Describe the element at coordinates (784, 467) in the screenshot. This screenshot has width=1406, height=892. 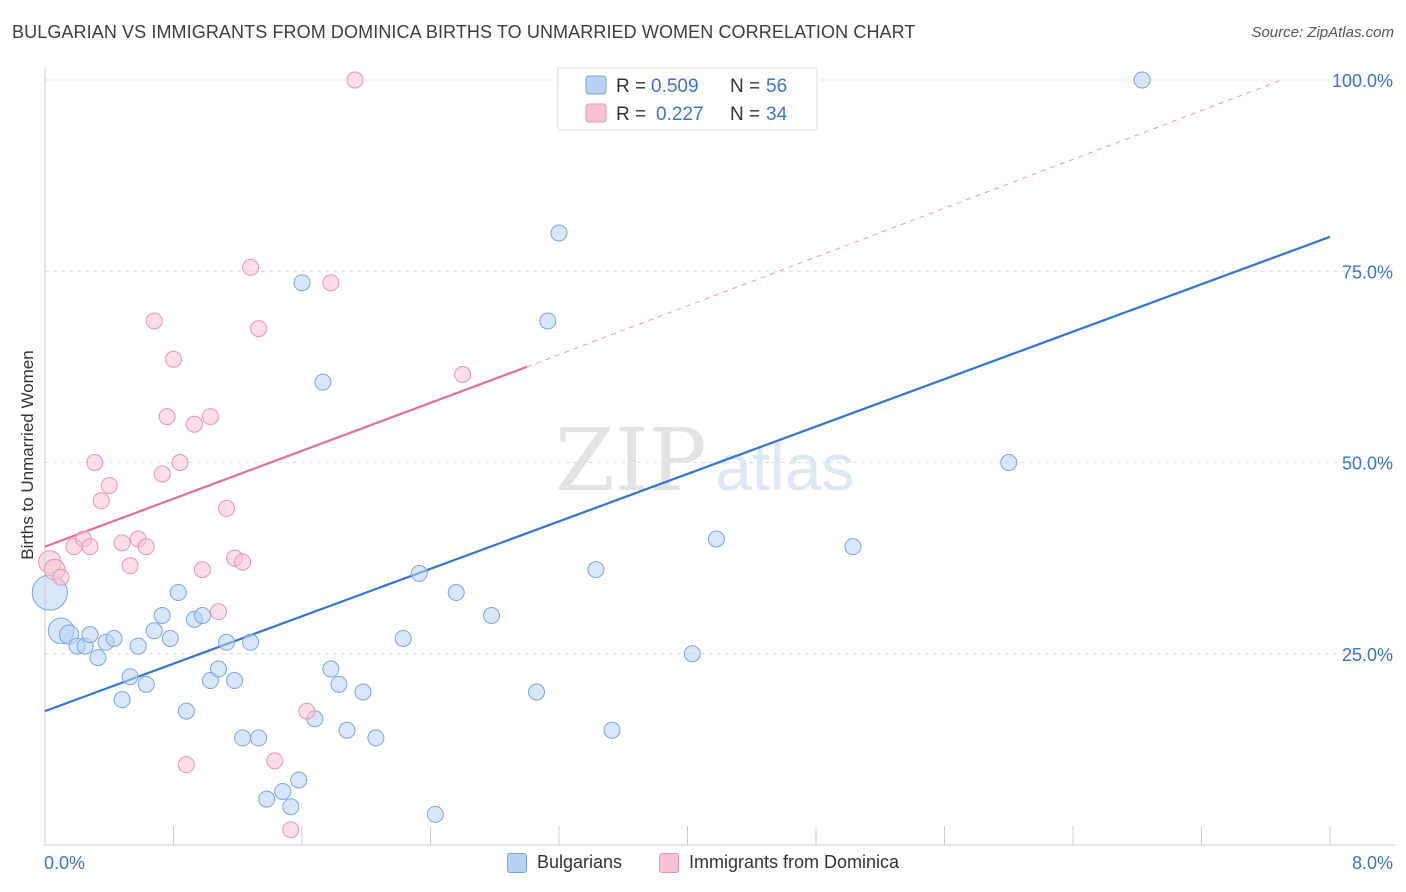
I see `watermark-atlas: atlas` at that location.